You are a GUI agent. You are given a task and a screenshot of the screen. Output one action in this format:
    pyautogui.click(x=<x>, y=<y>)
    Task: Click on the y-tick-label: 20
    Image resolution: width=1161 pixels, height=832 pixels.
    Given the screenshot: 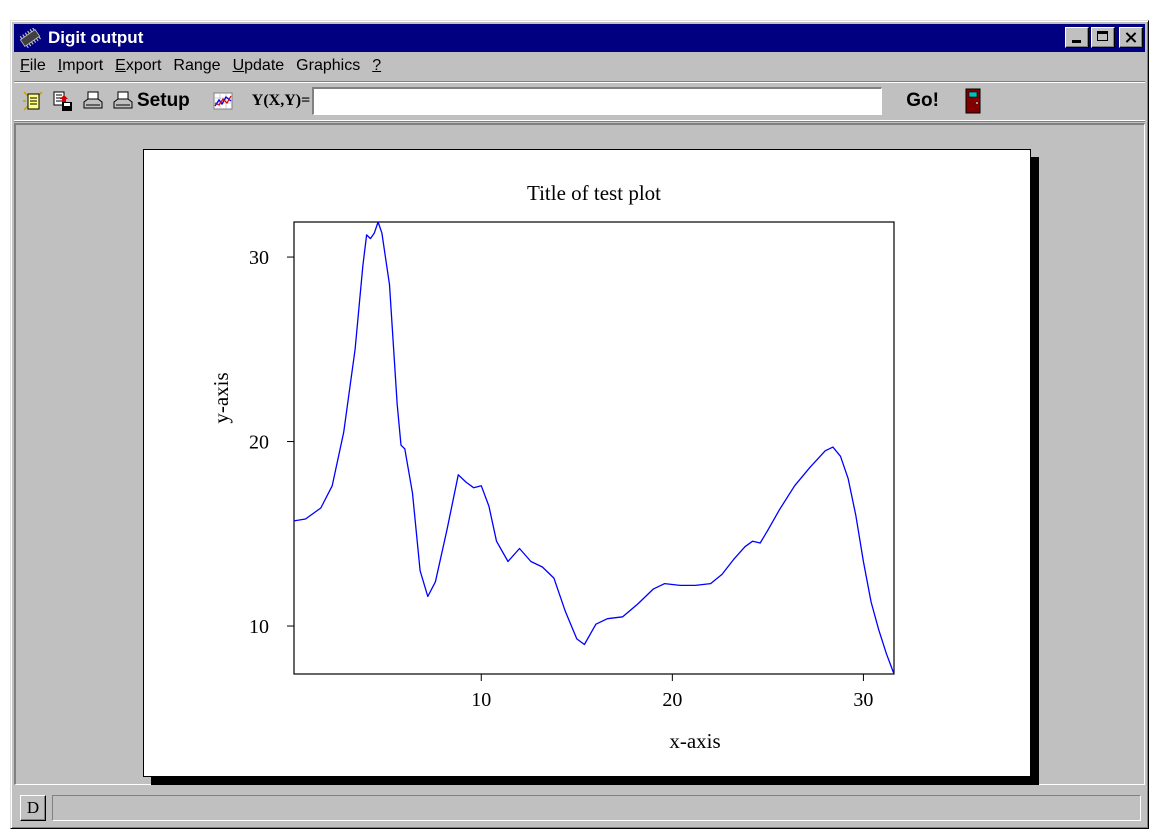 What is the action you would take?
    pyautogui.click(x=259, y=443)
    